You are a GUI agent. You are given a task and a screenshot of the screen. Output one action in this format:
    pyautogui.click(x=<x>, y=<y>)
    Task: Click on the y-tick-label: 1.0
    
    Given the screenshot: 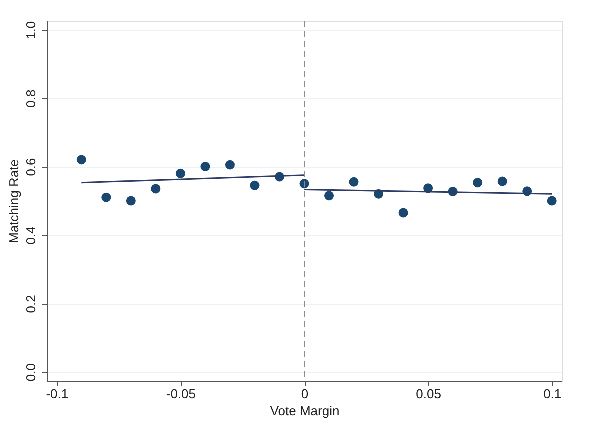 What is the action you would take?
    pyautogui.click(x=31, y=30)
    